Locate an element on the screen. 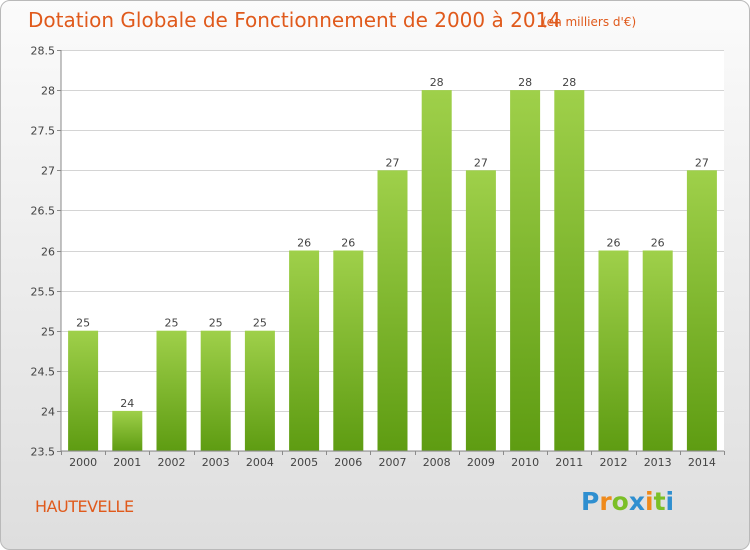 The height and width of the screenshot is (550, 750). x-tick-label: 2009 is located at coordinates (481, 462).